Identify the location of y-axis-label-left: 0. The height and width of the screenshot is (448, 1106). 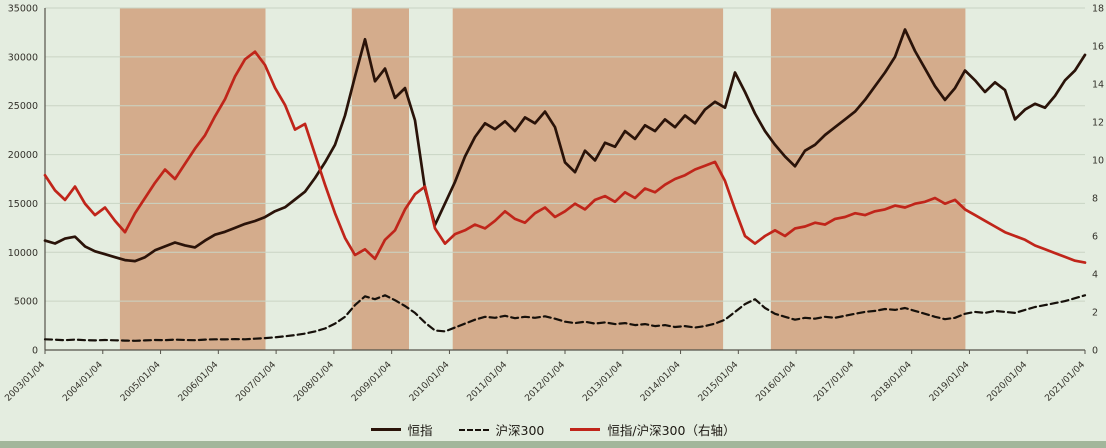
(35, 351).